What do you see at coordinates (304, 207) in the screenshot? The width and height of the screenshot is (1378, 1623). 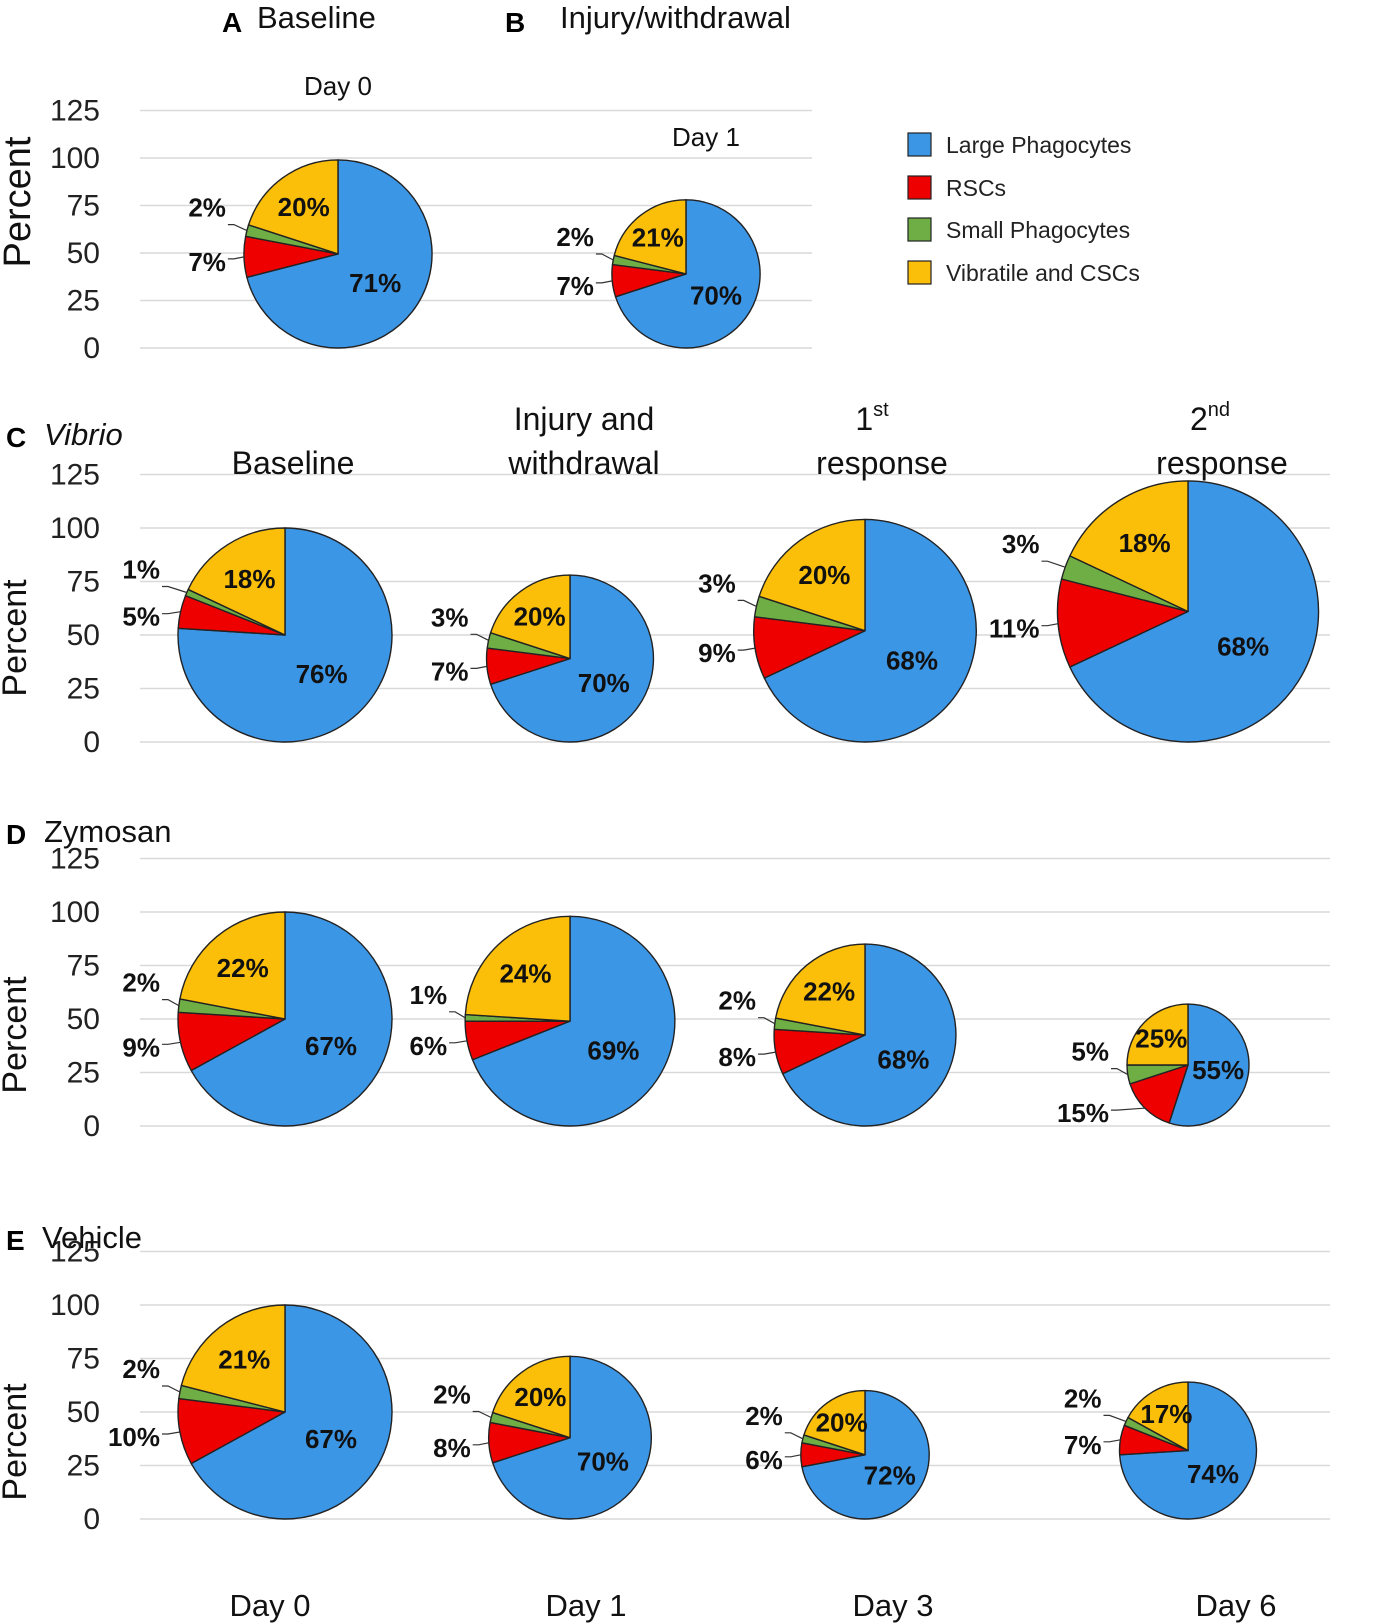 I see `pie-a-day0-label-vibratile-cscs: 20%` at bounding box center [304, 207].